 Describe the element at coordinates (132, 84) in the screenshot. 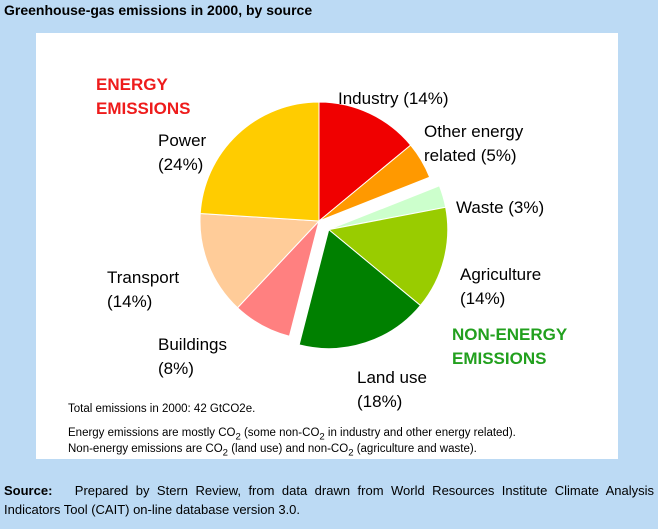

I see `energy-group-line1: ENERGY` at that location.